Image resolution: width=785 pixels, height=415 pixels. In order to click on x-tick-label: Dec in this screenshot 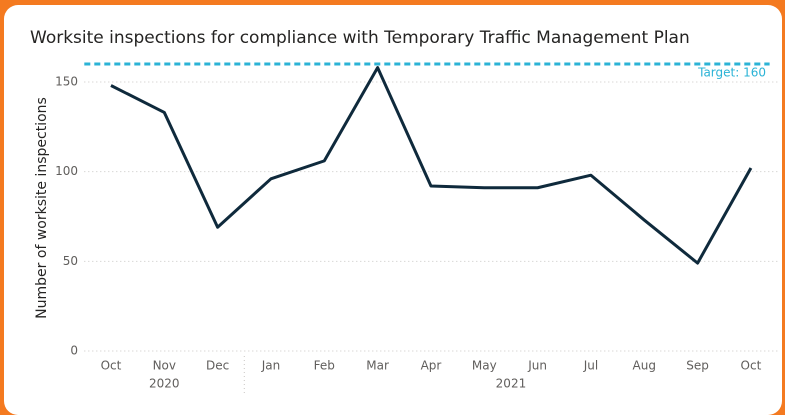, I will do `click(217, 366)`.